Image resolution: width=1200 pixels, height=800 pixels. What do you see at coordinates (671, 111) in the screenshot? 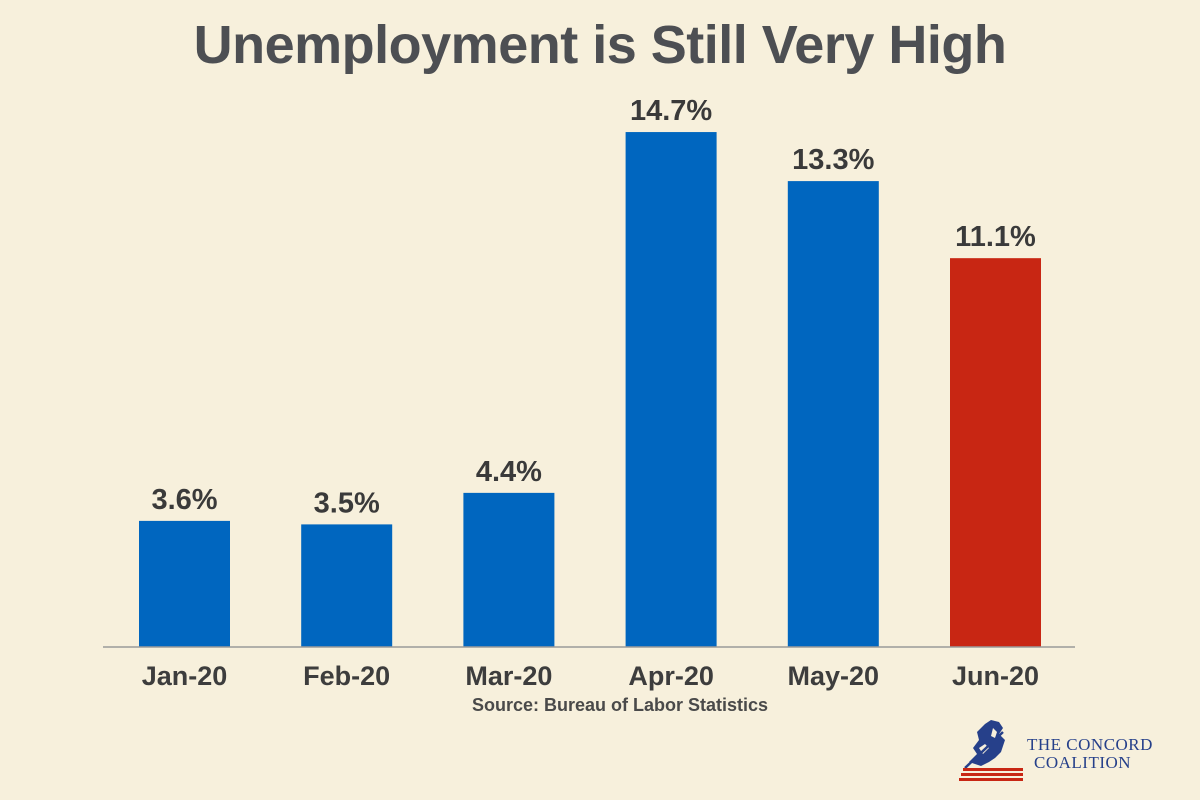
I see `value-label-apr-20: 14.7%` at bounding box center [671, 111].